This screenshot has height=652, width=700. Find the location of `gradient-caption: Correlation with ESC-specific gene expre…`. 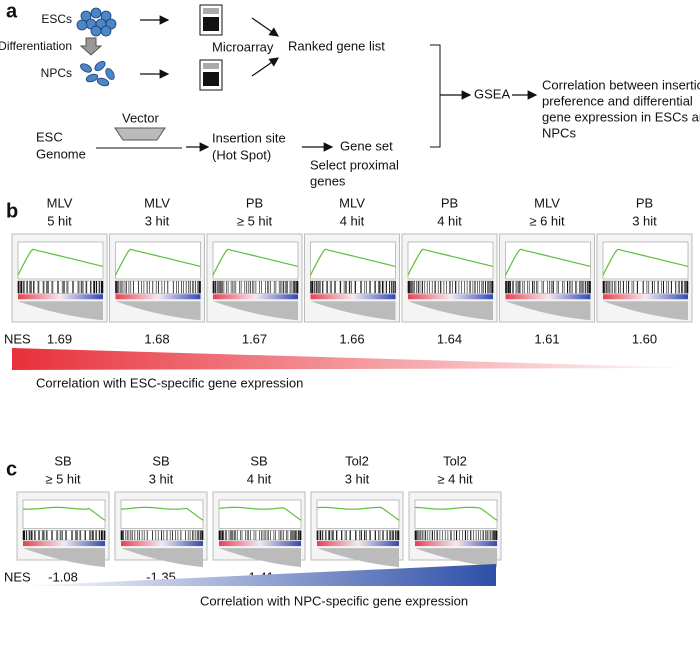

gradient-caption: Correlation with ESC-specific gene expre… is located at coordinates (169, 382).